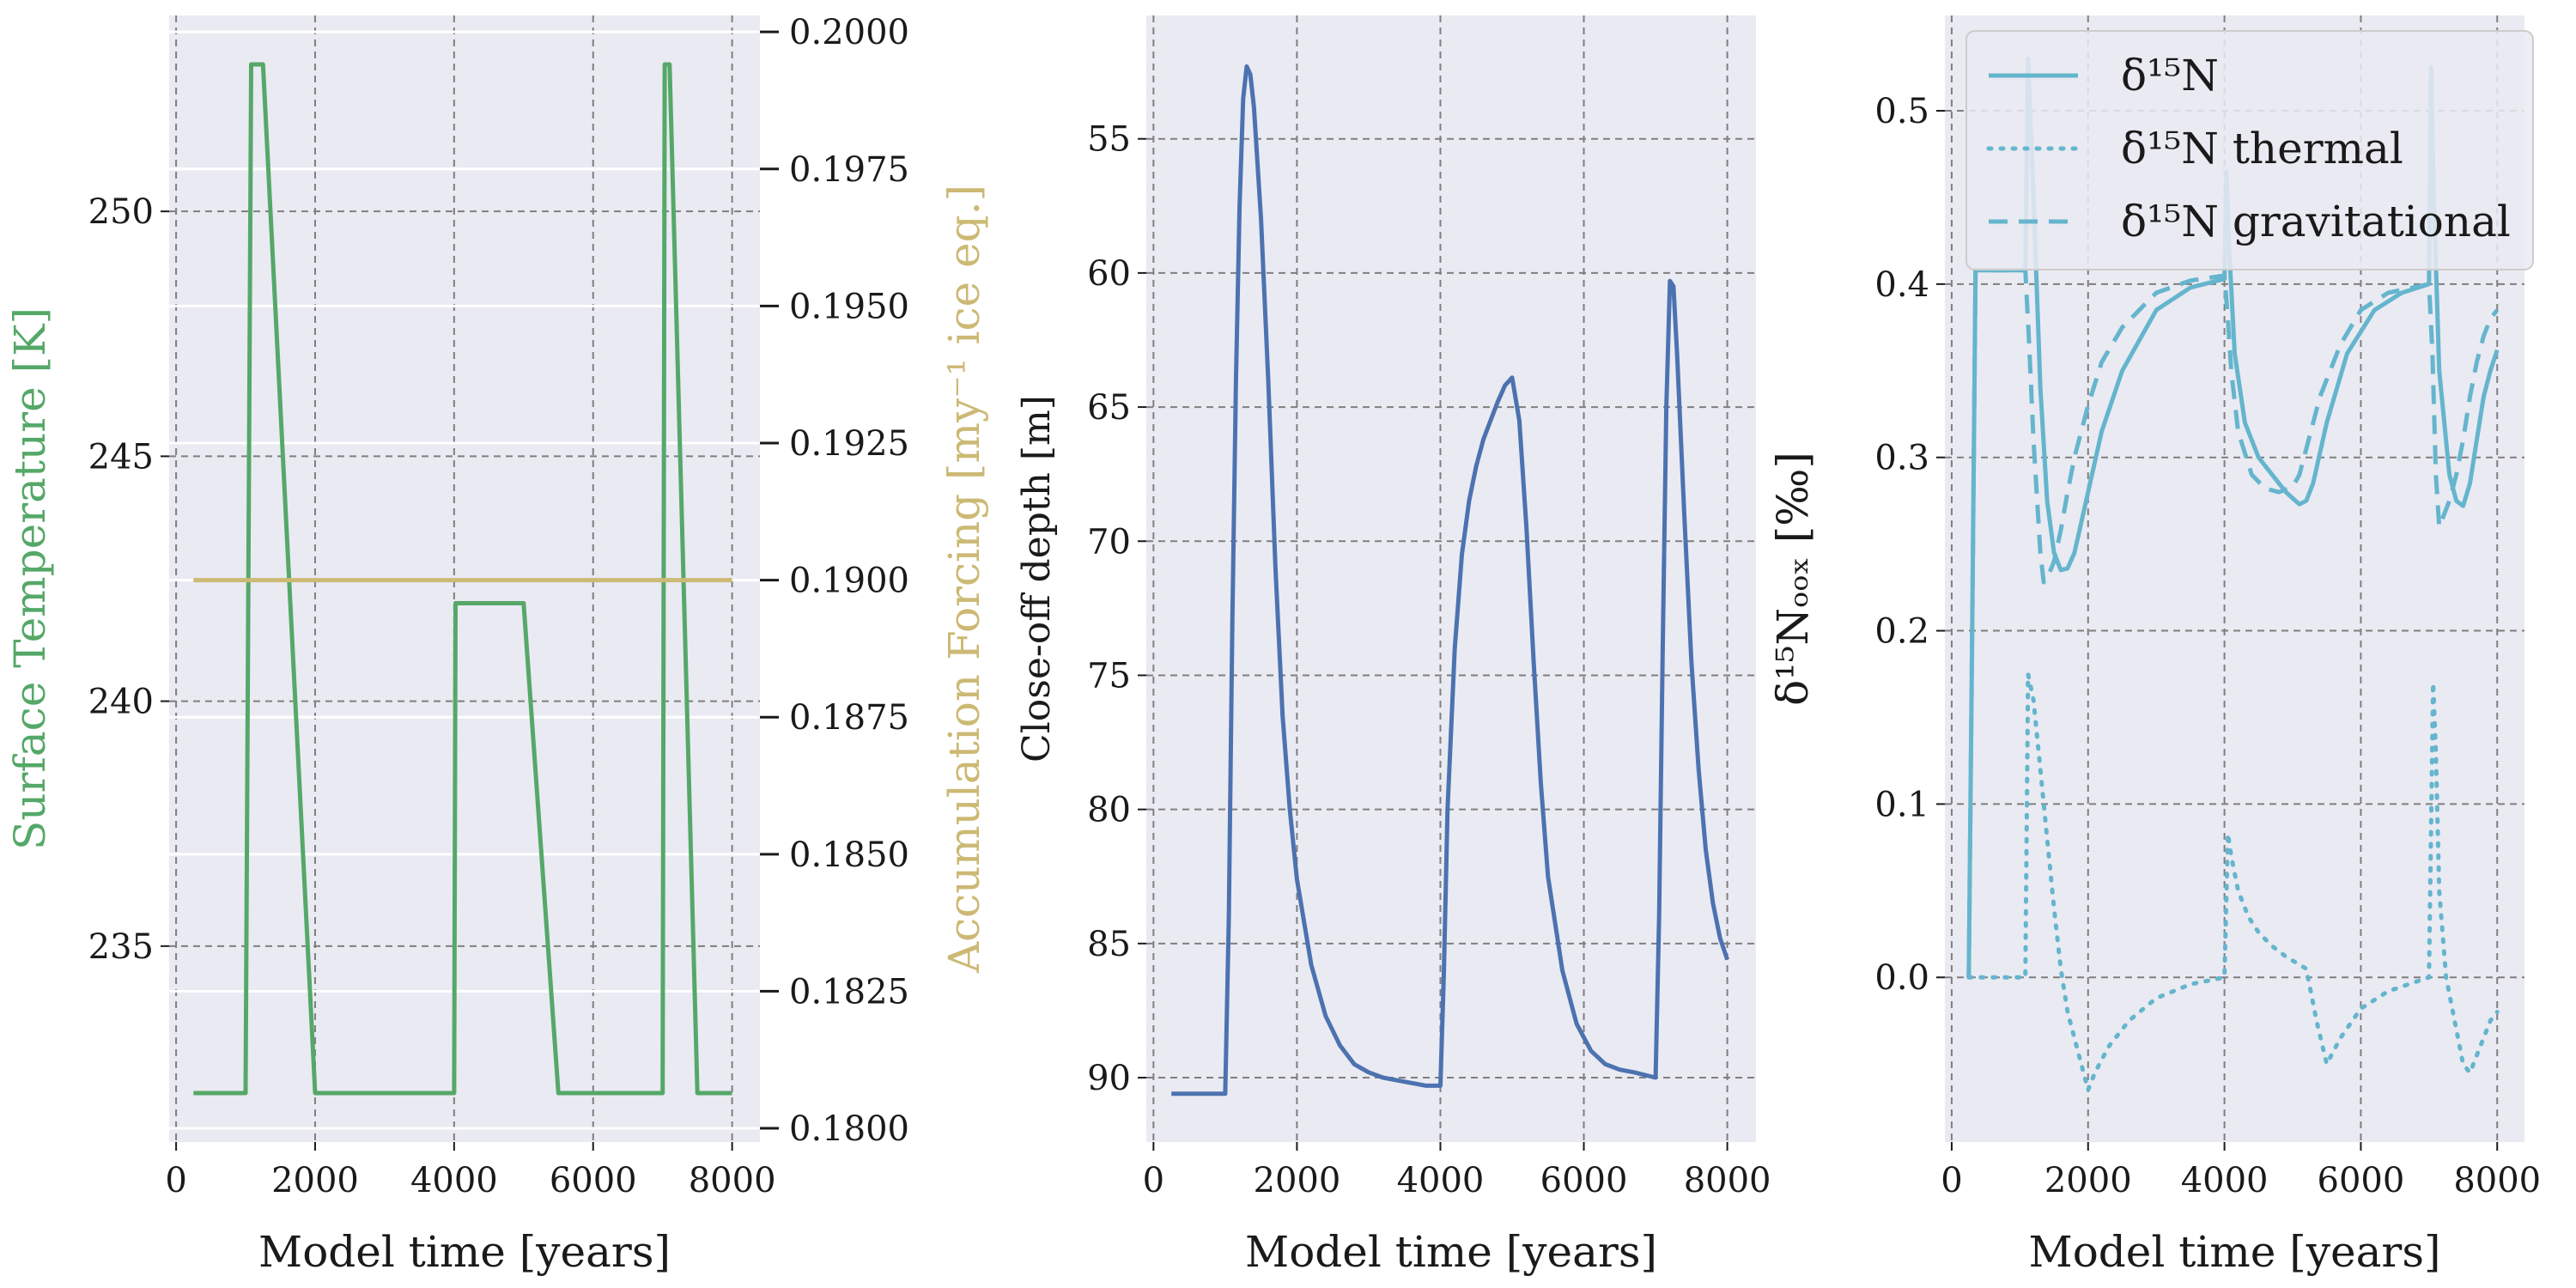 This screenshot has width=2576, height=1288. What do you see at coordinates (30, 578) in the screenshot?
I see `left-y-axis-label: Surface Temperature [K]` at bounding box center [30, 578].